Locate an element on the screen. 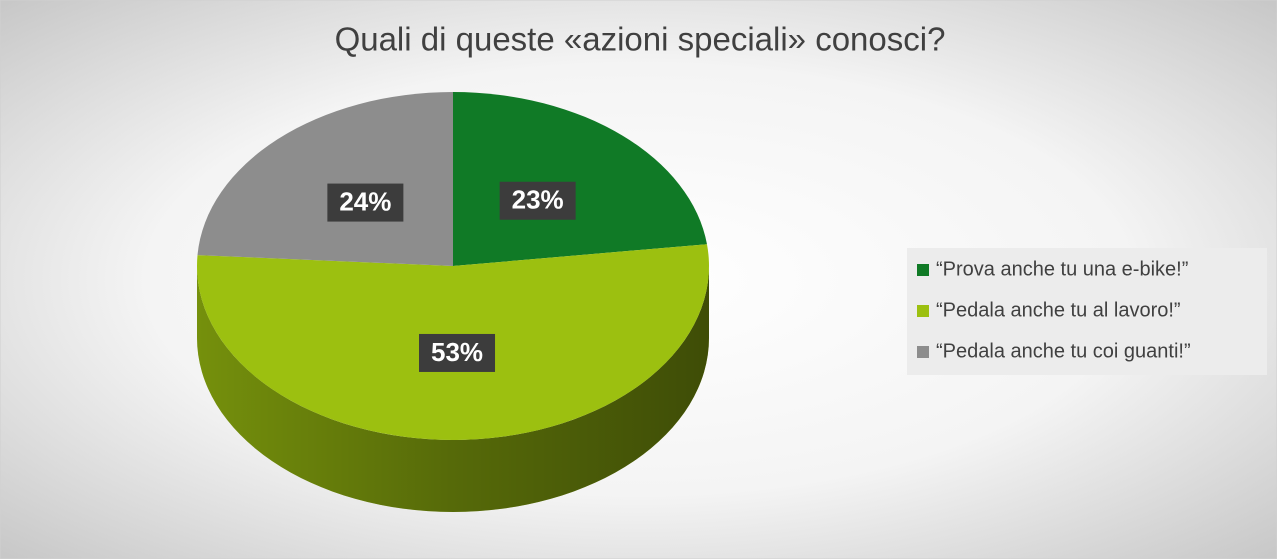 This screenshot has height=559, width=1277. legend-label: “Pedala anche tu al lavoro!” is located at coordinates (1058, 310).